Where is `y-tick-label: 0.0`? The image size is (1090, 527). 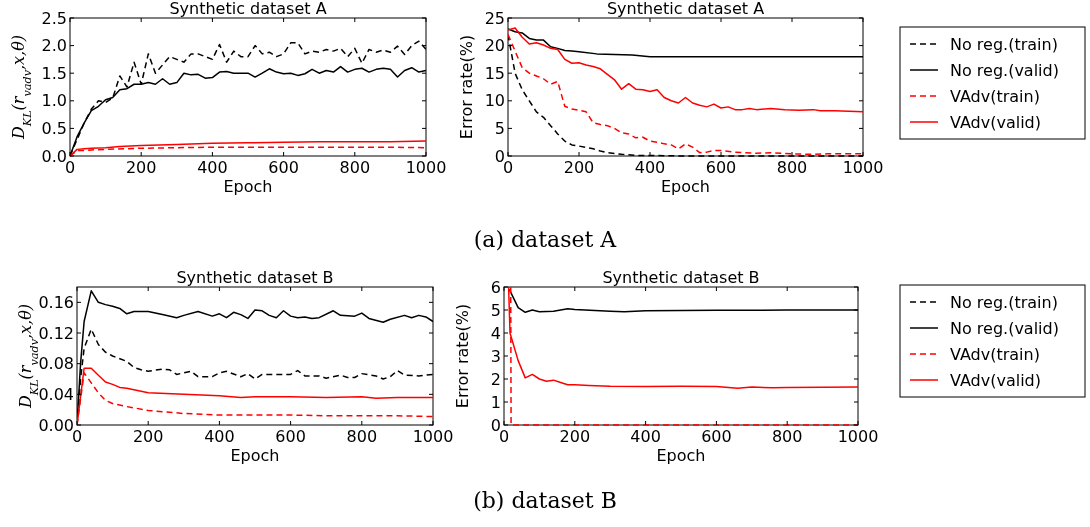
y-tick-label: 0.0 is located at coordinates (54, 156).